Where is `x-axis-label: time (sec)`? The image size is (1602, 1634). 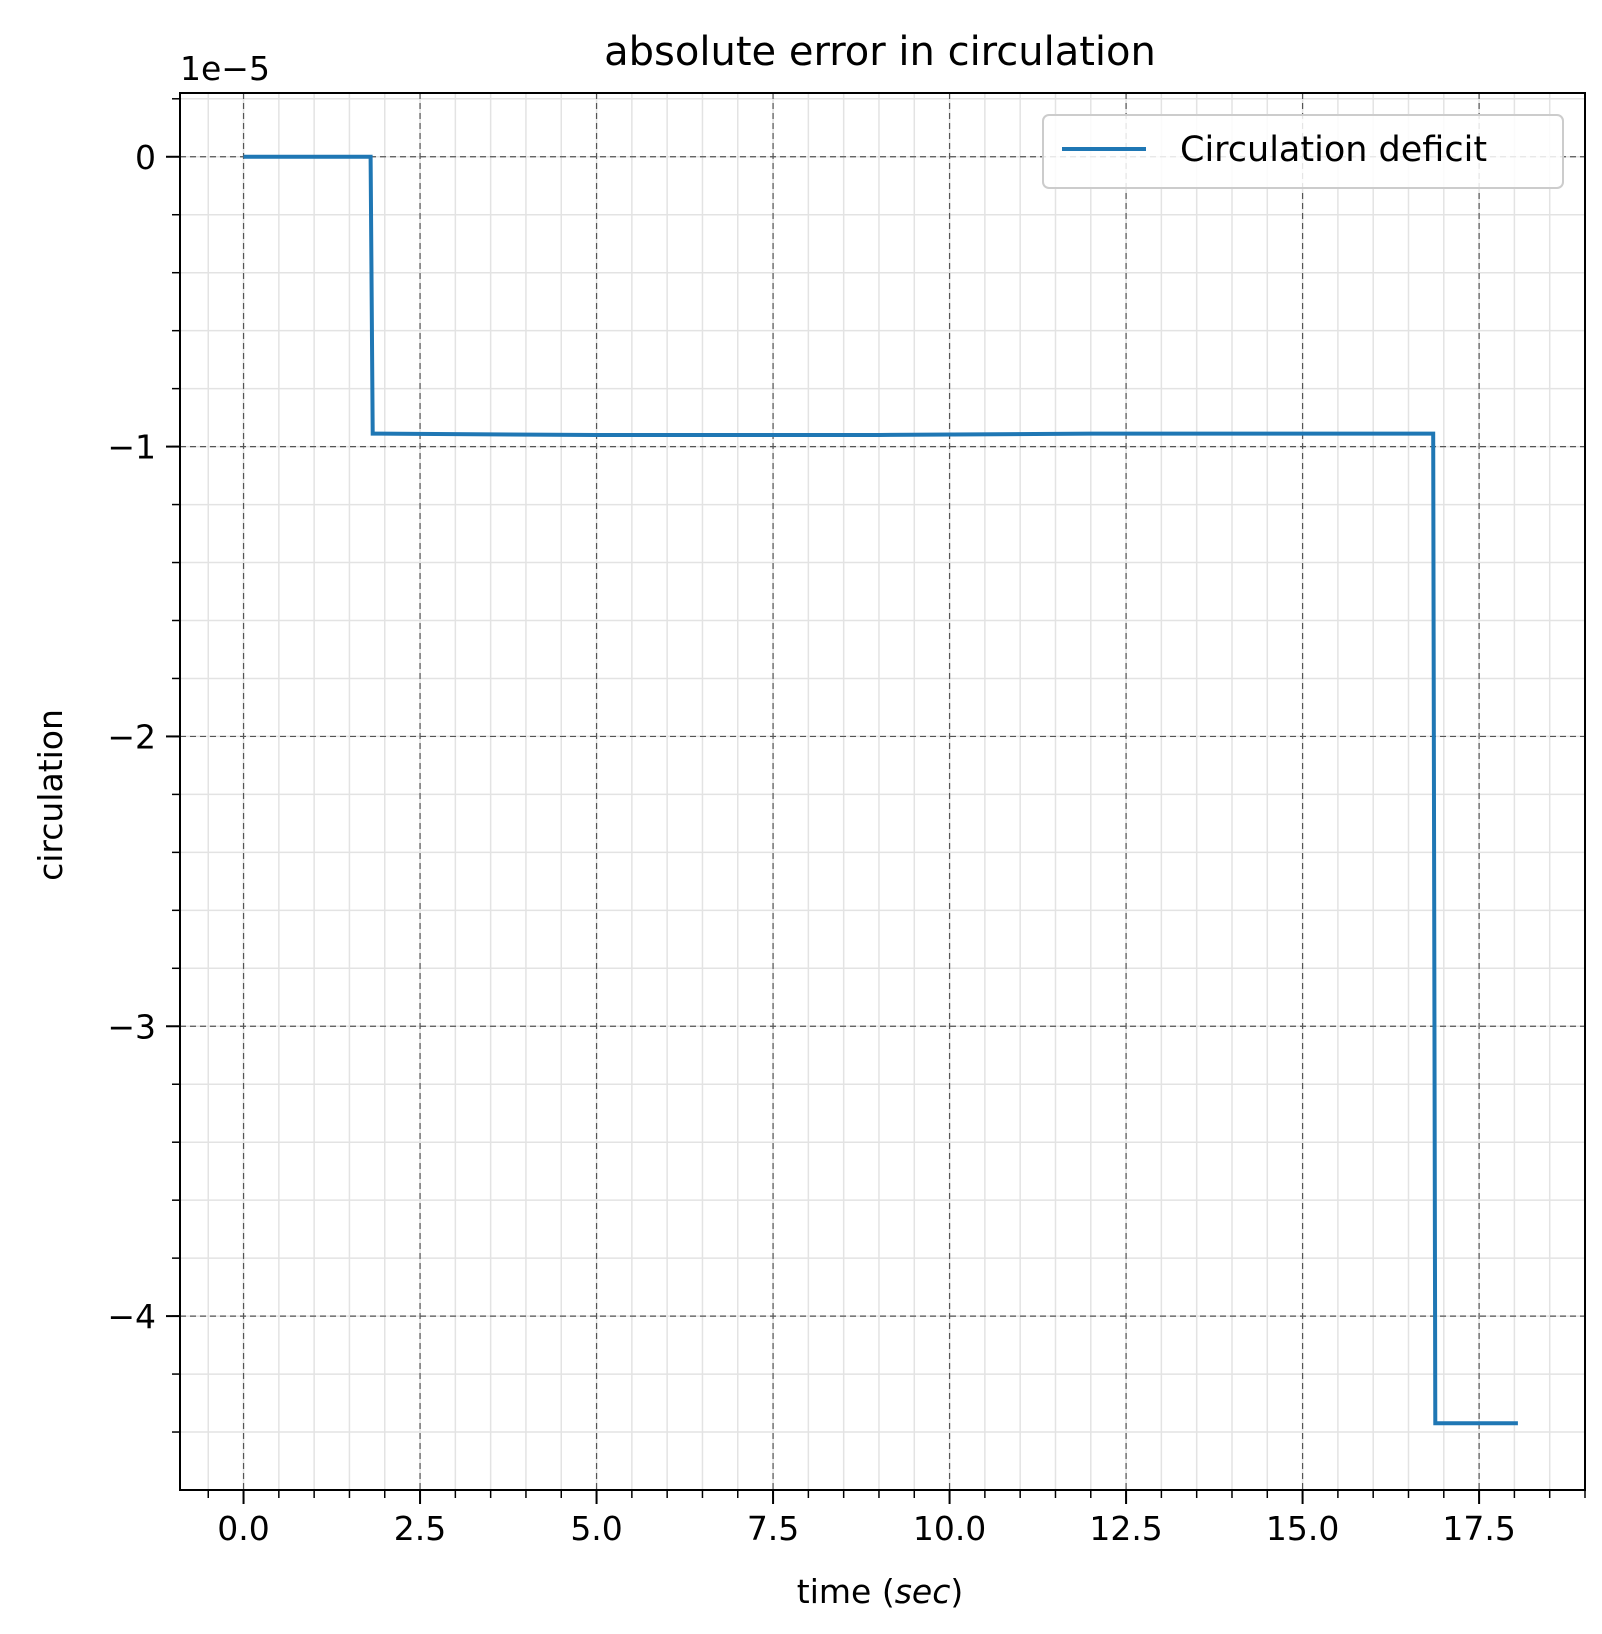 x-axis-label: time (sec) is located at coordinates (880, 1591).